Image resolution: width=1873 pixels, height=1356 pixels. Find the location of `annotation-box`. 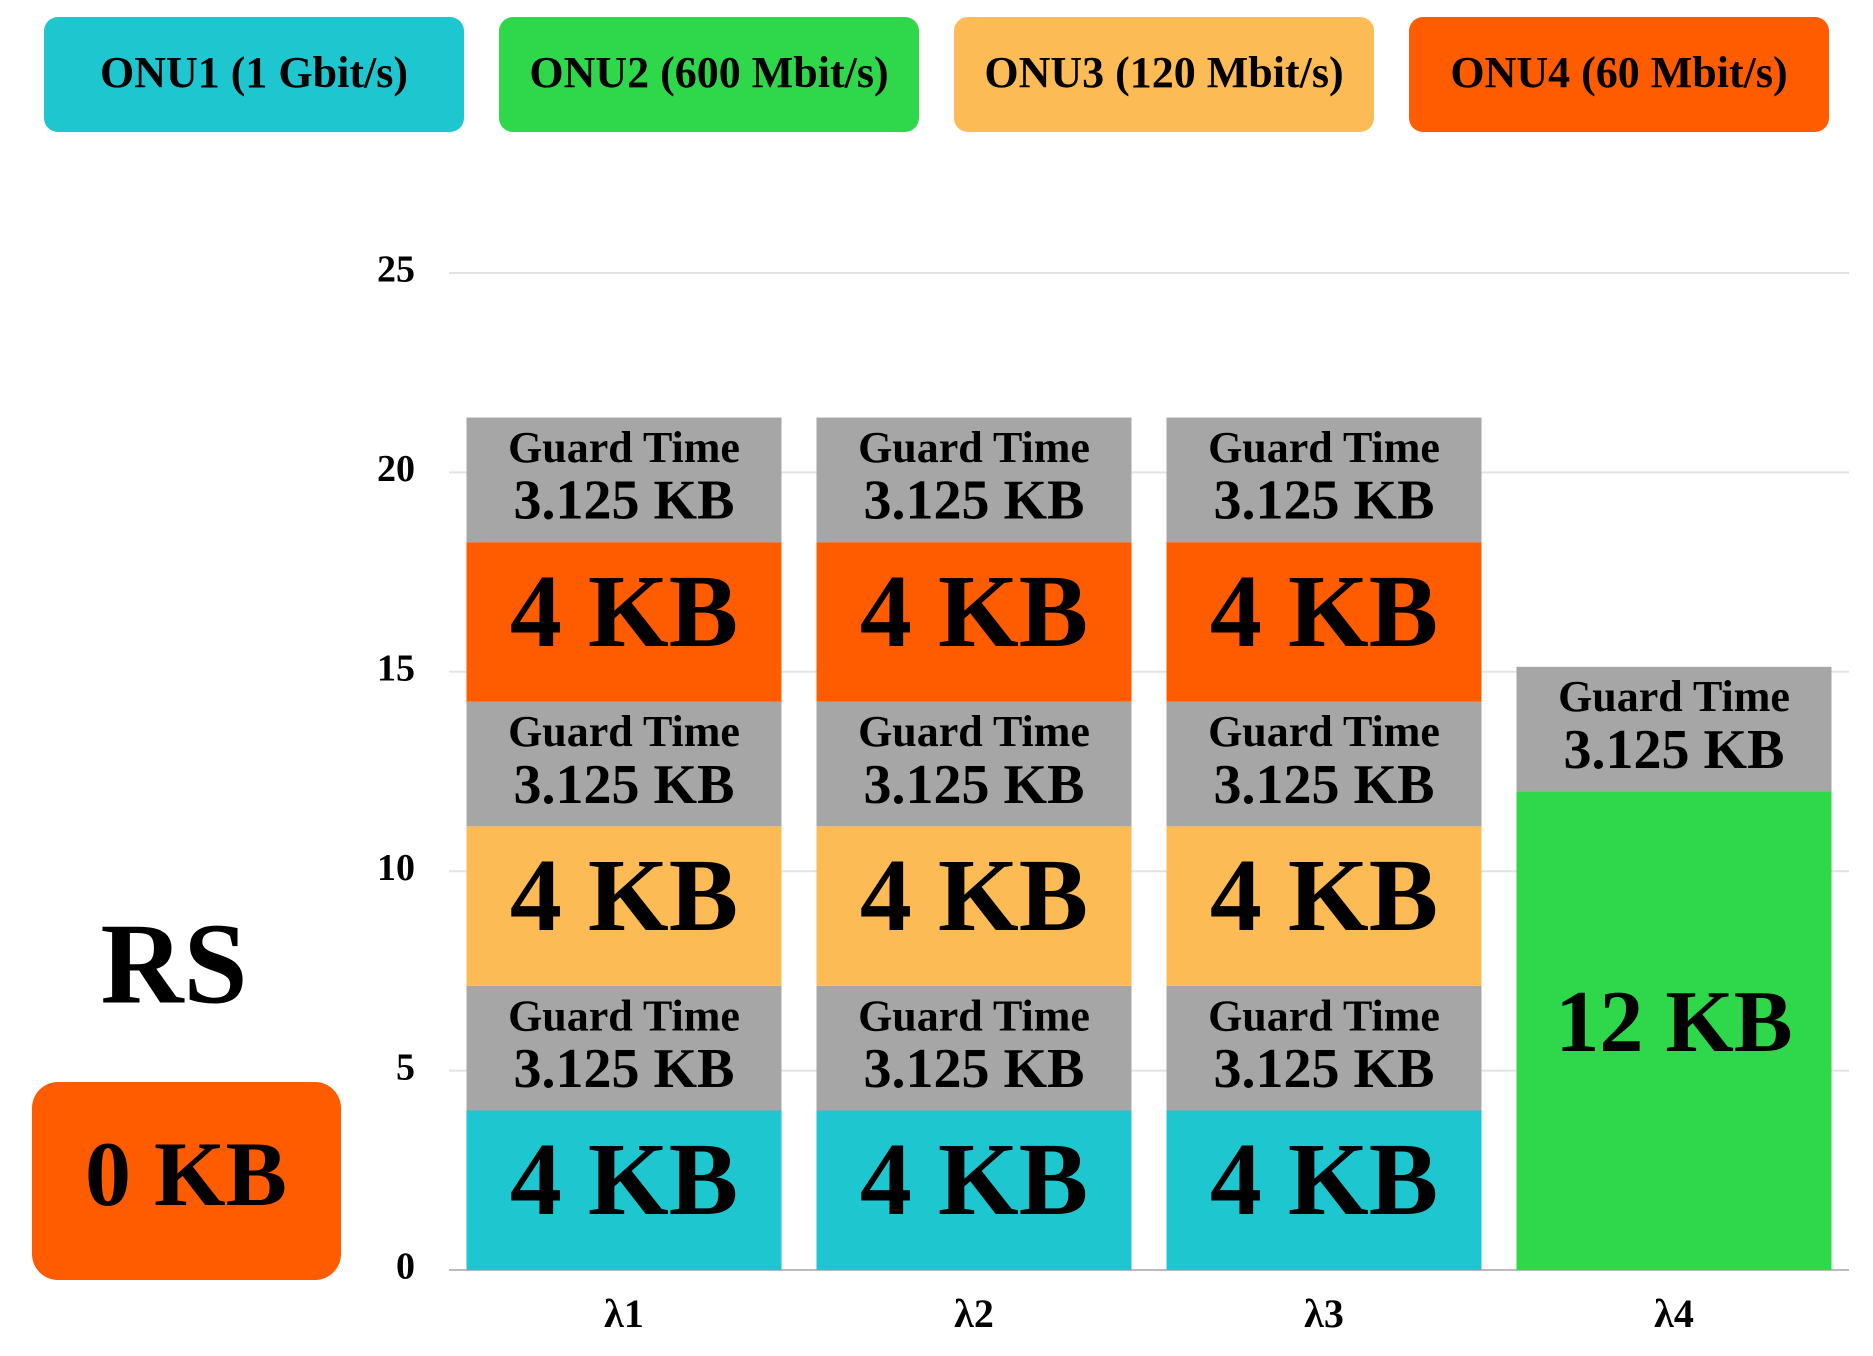

annotation-box is located at coordinates (186, 1181).